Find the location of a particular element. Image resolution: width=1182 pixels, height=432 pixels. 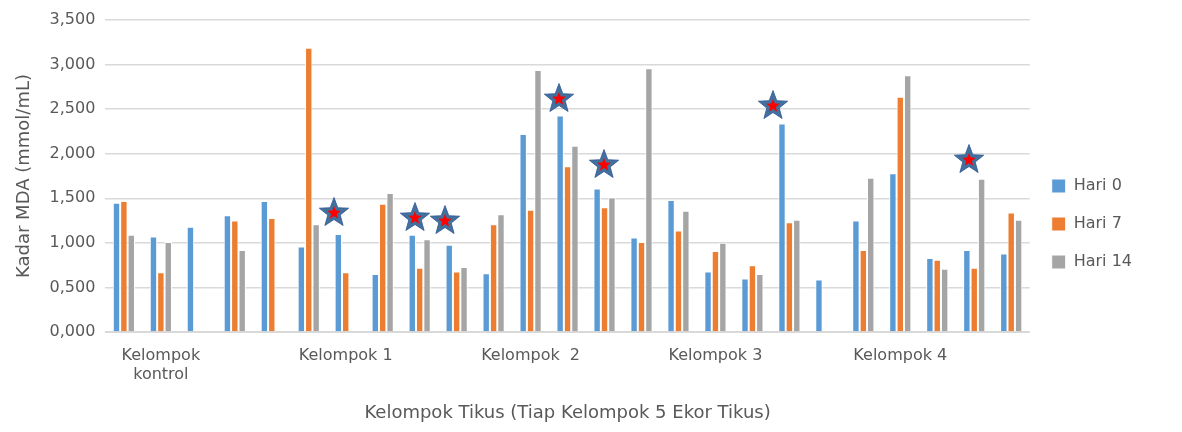

x-tick-label: Kelompok 4 is located at coordinates (900, 354).